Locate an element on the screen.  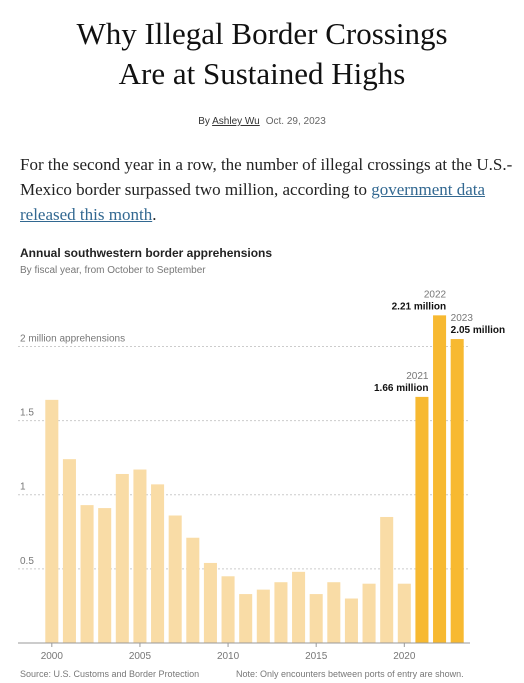
y-tick-label: 0.5 is located at coordinates (27, 561).